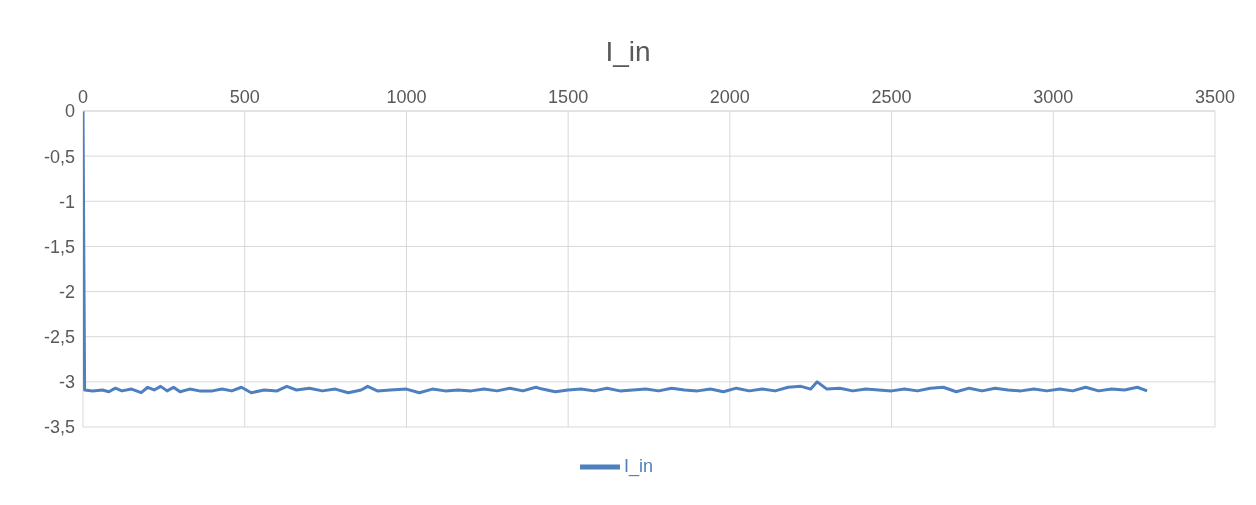 This screenshot has width=1256, height=505. I want to click on x-tick-label: 3500, so click(1215, 97).